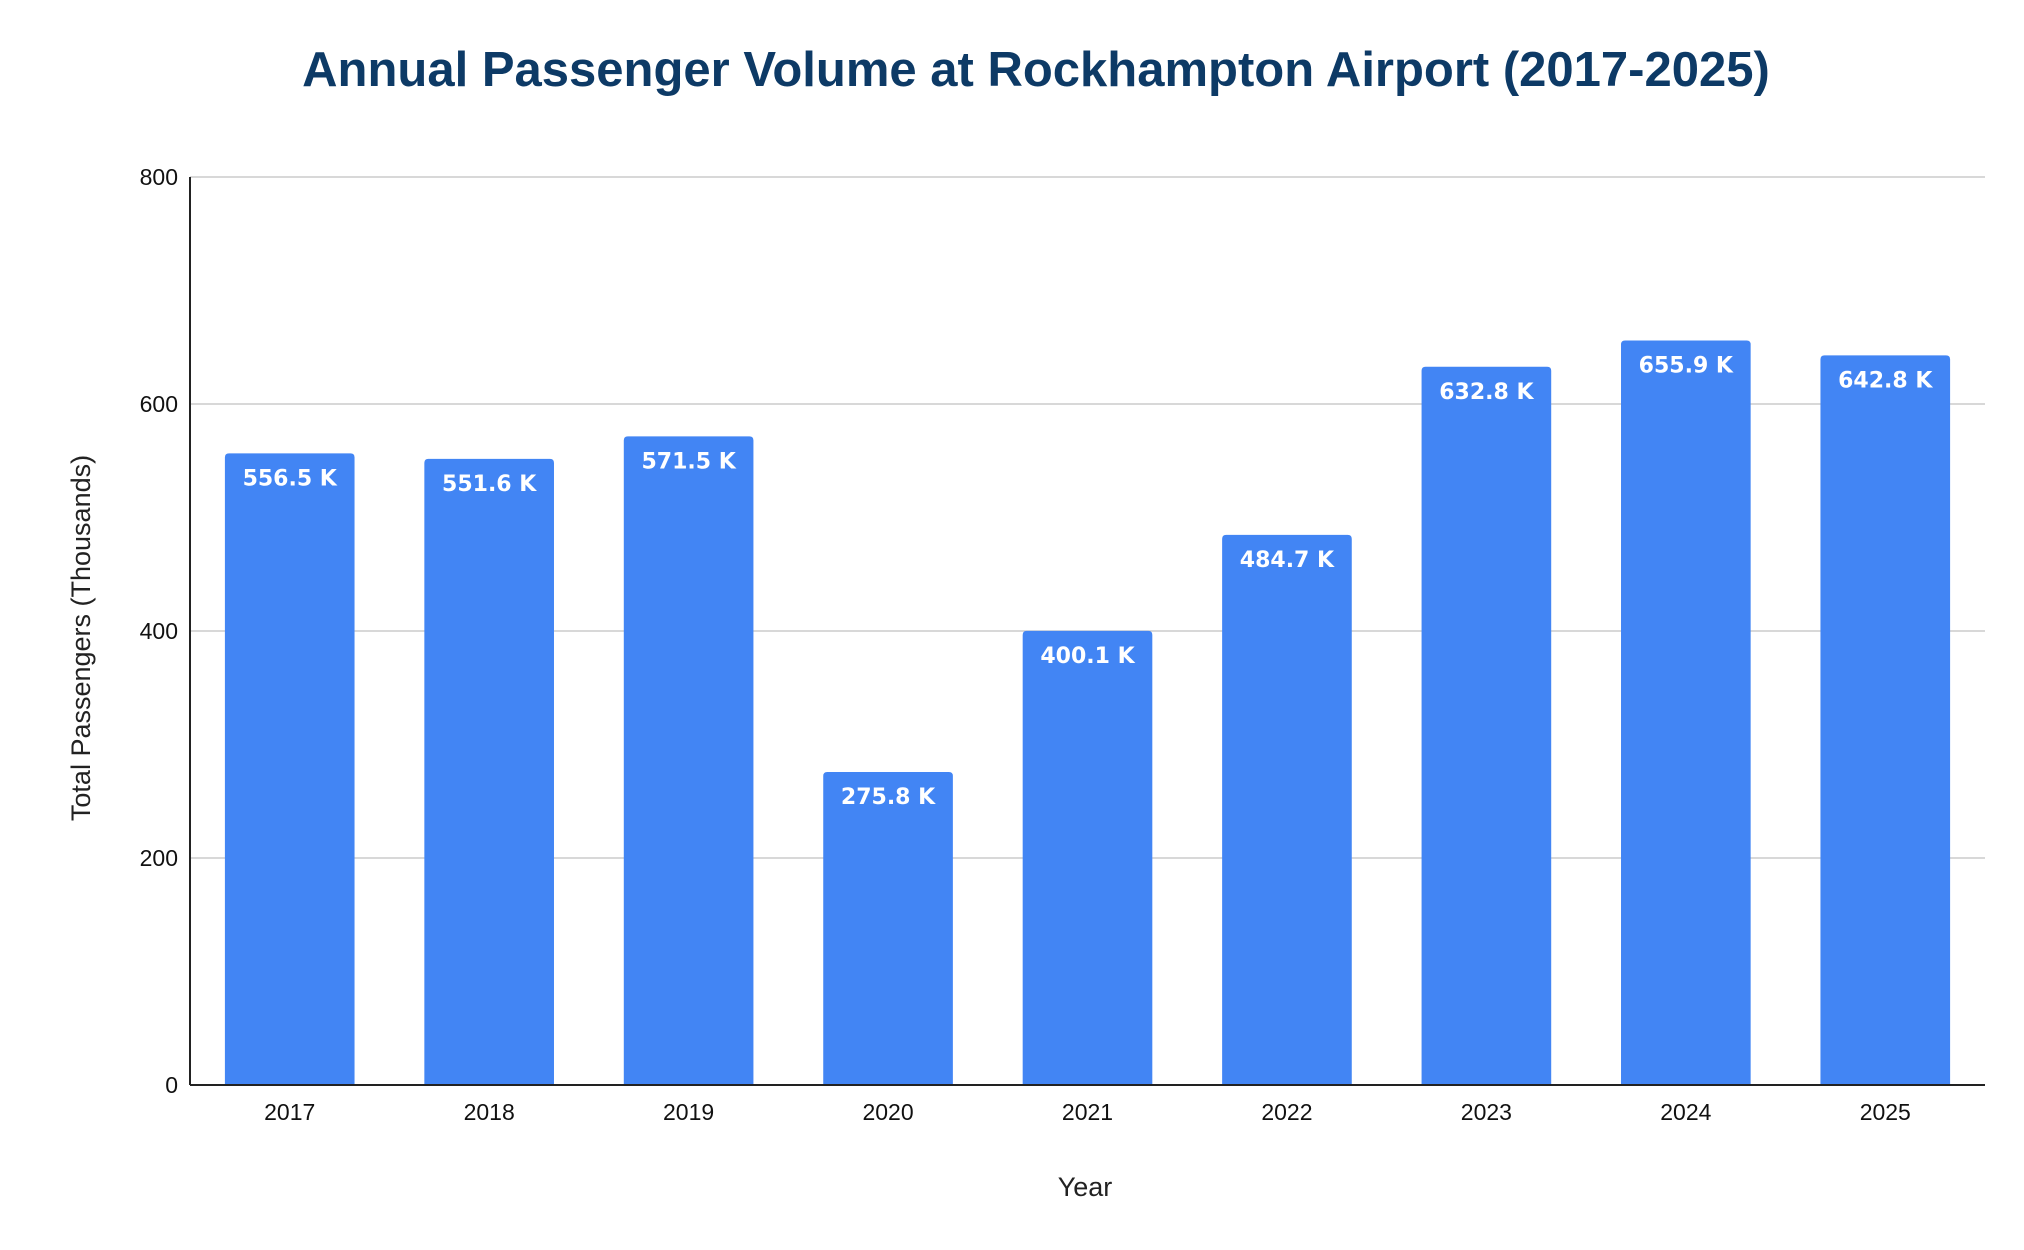 Image resolution: width=2024 pixels, height=1250 pixels. I want to click on y-tick-labels: 0 200 400 600 800, so click(159, 631).